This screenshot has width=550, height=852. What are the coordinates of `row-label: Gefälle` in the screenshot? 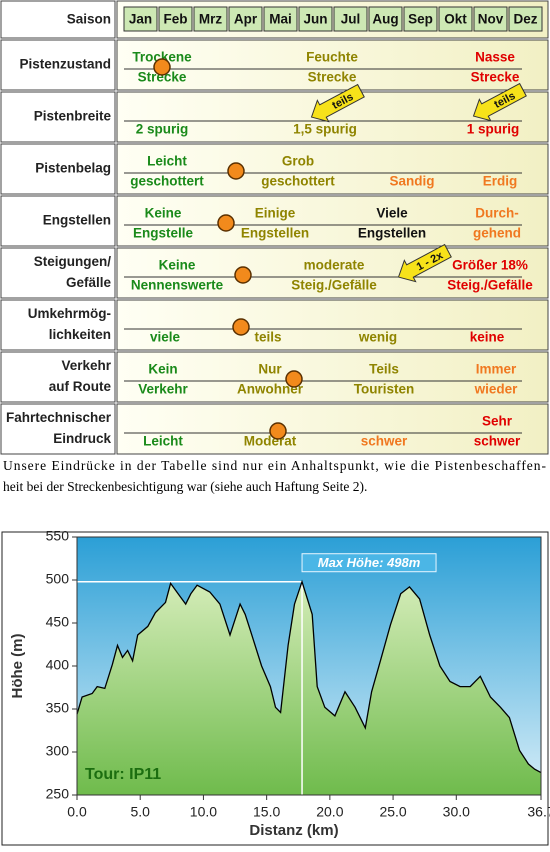 It's located at (89, 282).